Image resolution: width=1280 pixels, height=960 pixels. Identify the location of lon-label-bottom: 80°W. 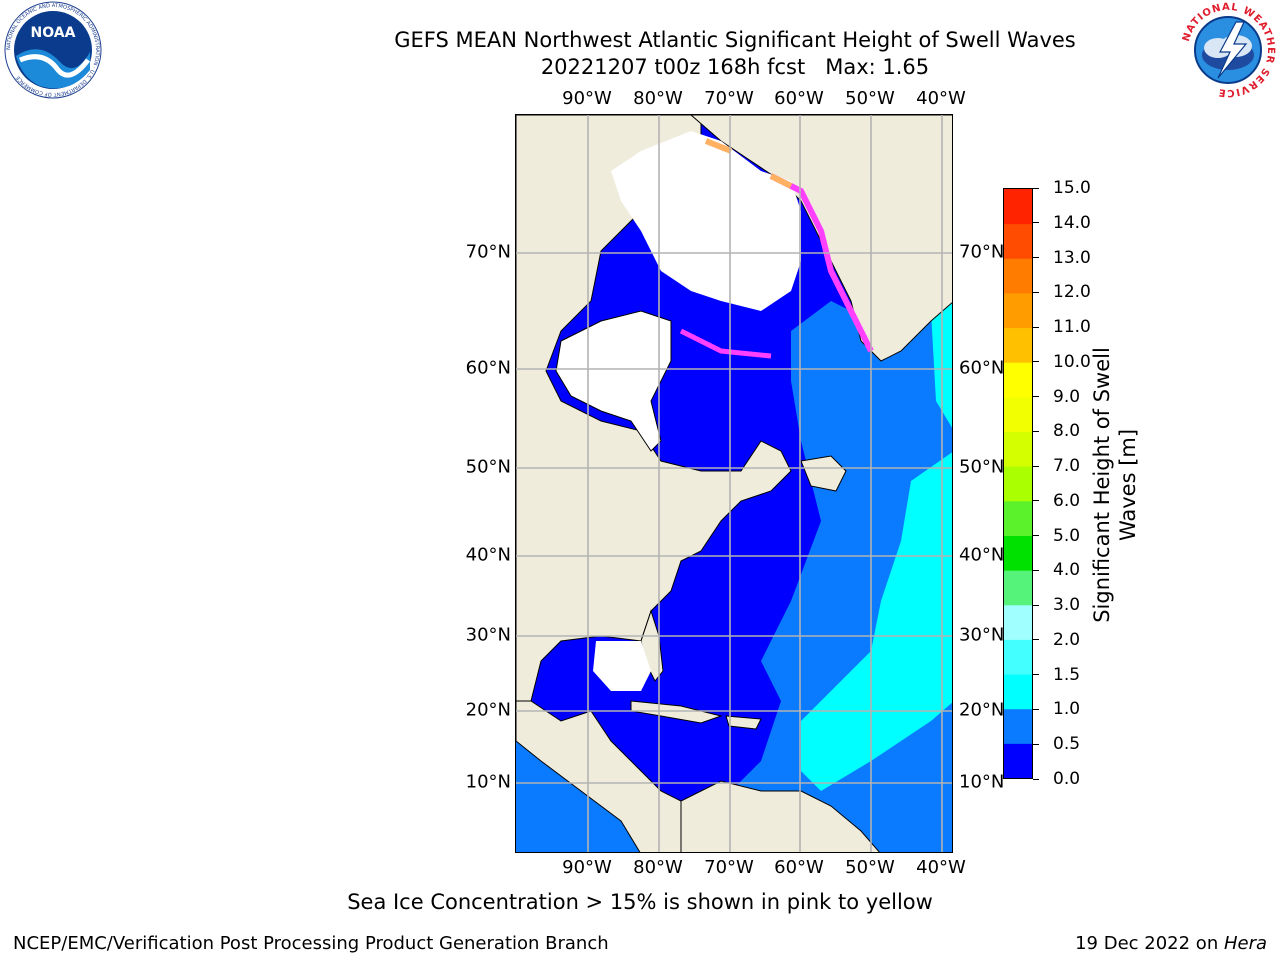
(658, 867).